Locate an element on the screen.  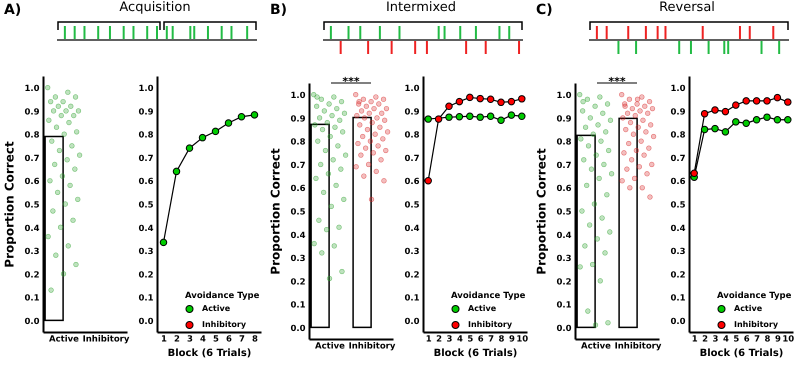
x-tick-label: 10 is located at coordinates (788, 339).